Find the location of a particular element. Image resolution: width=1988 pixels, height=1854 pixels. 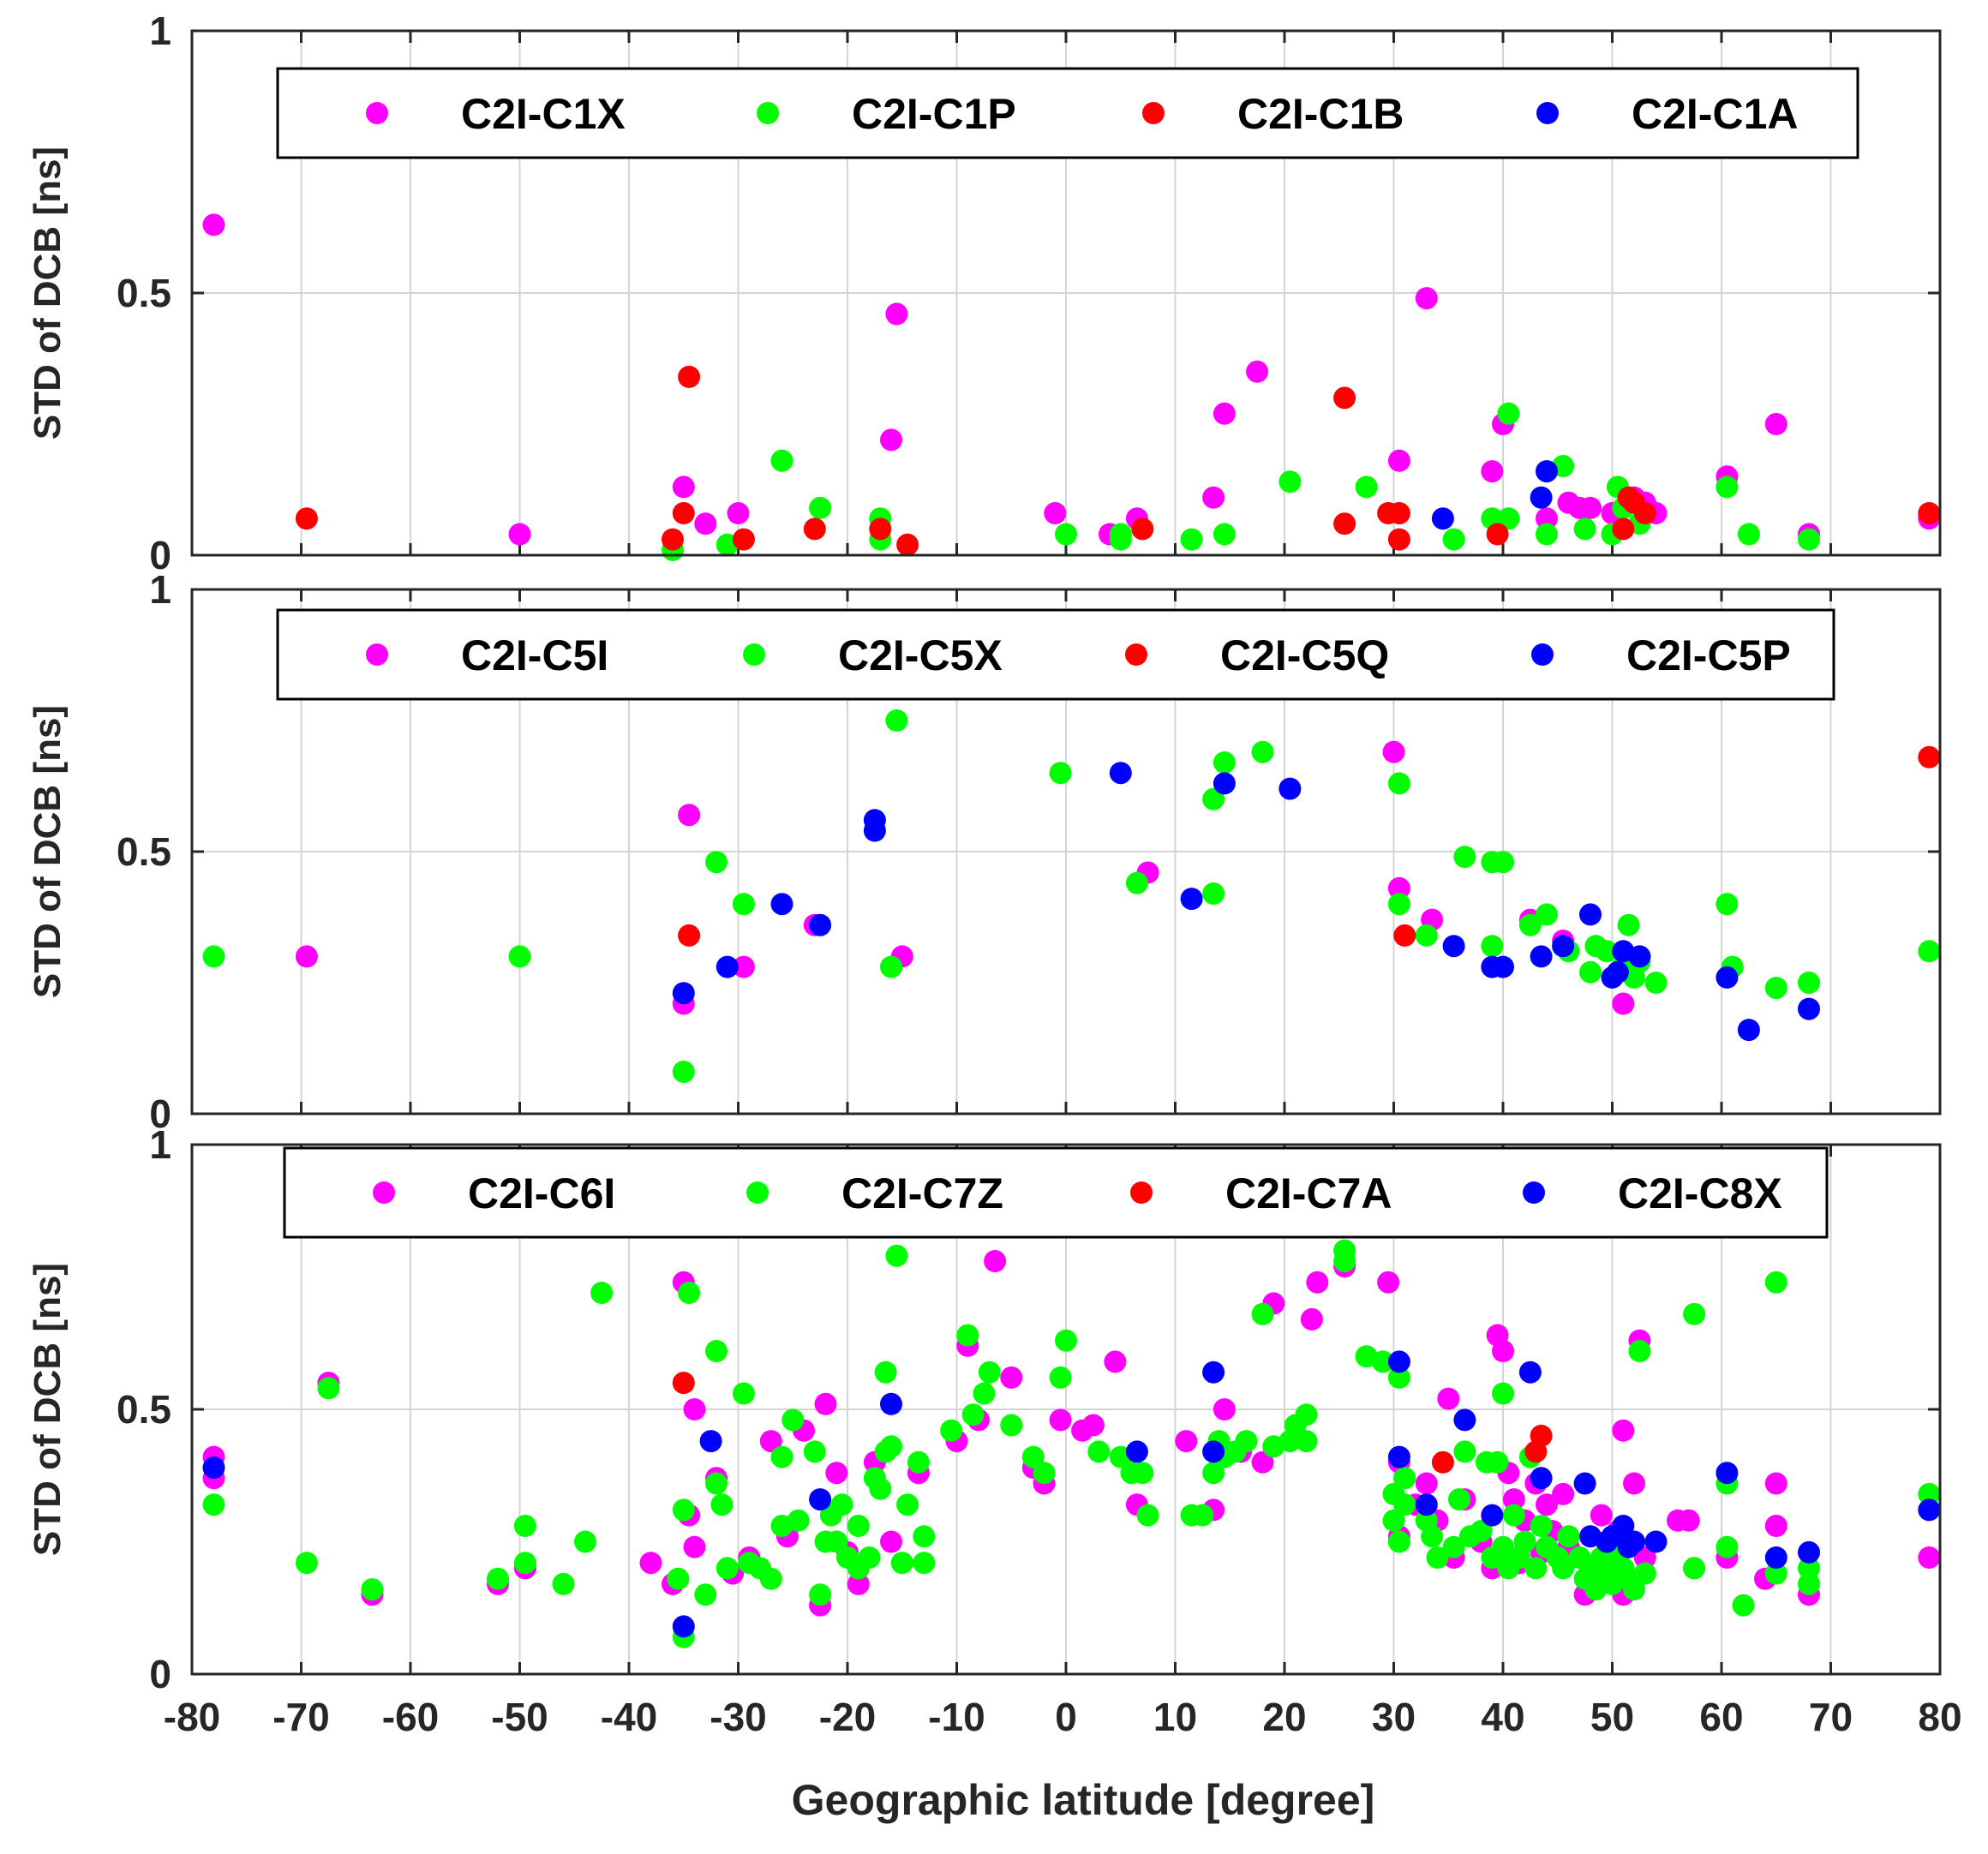

y-tick-label: 0 is located at coordinates (160, 555).